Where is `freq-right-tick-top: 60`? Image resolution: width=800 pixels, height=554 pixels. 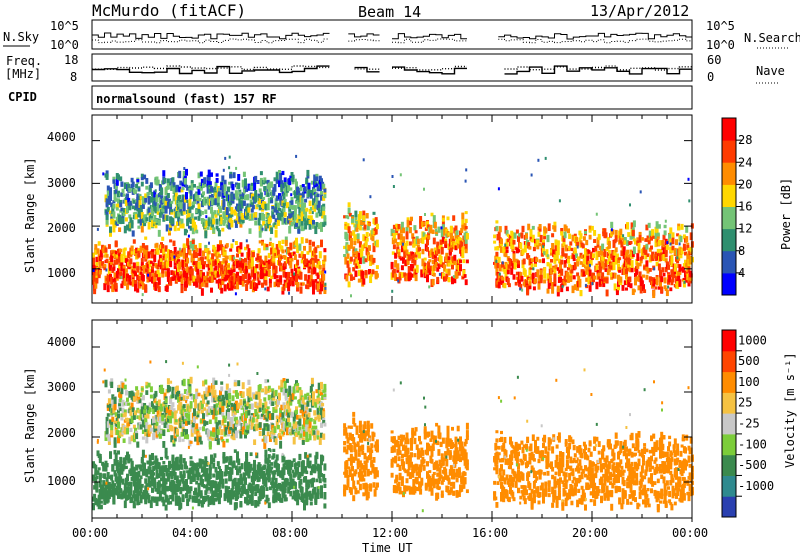
freq-right-tick-top: 60 is located at coordinates (714, 60).